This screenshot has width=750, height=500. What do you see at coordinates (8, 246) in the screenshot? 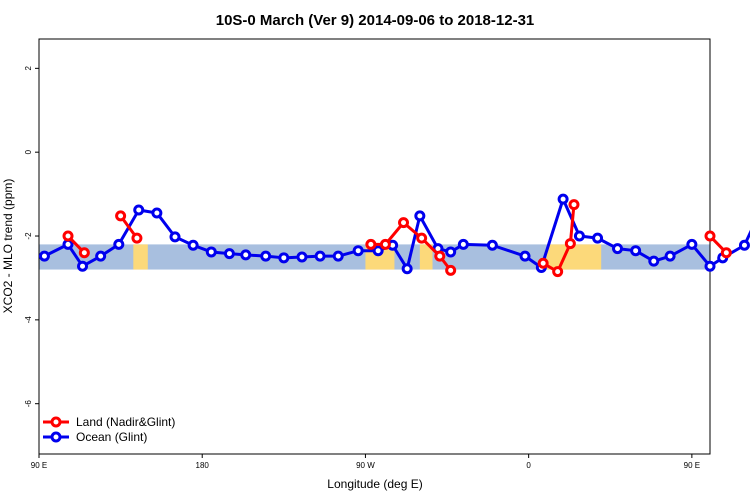
I see `y-axis-label: XCO2 - MLO trend (ppm)` at bounding box center [8, 246].